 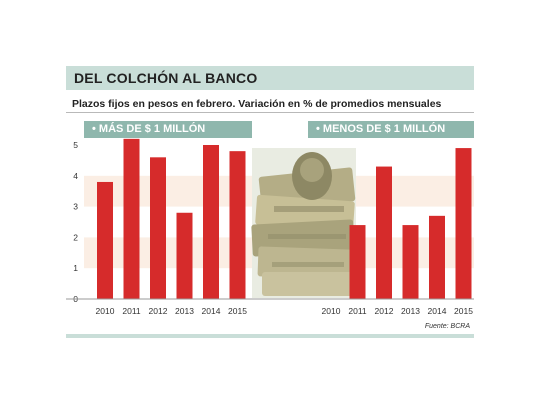 What do you see at coordinates (463, 223) in the screenshot?
I see `bar-less-2015` at bounding box center [463, 223].